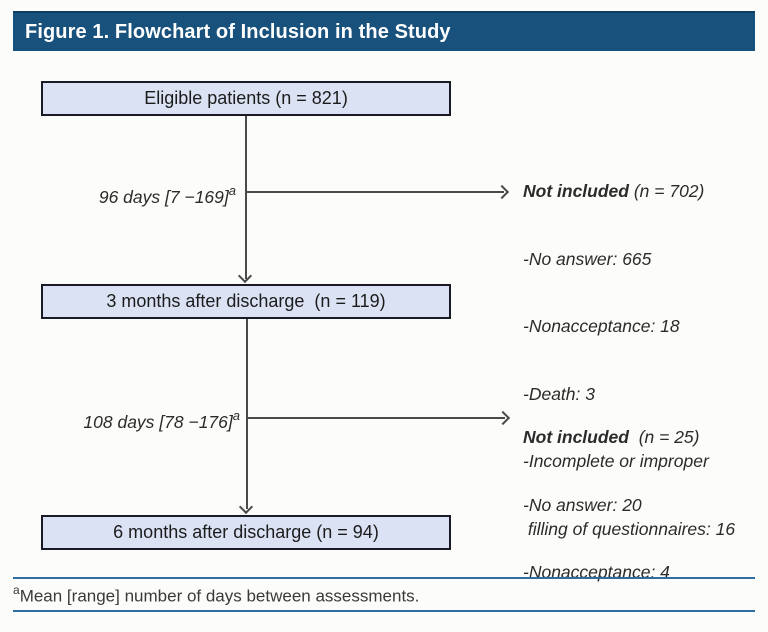  I want to click on exclusion-heading-count: (n = 702), so click(666, 191).